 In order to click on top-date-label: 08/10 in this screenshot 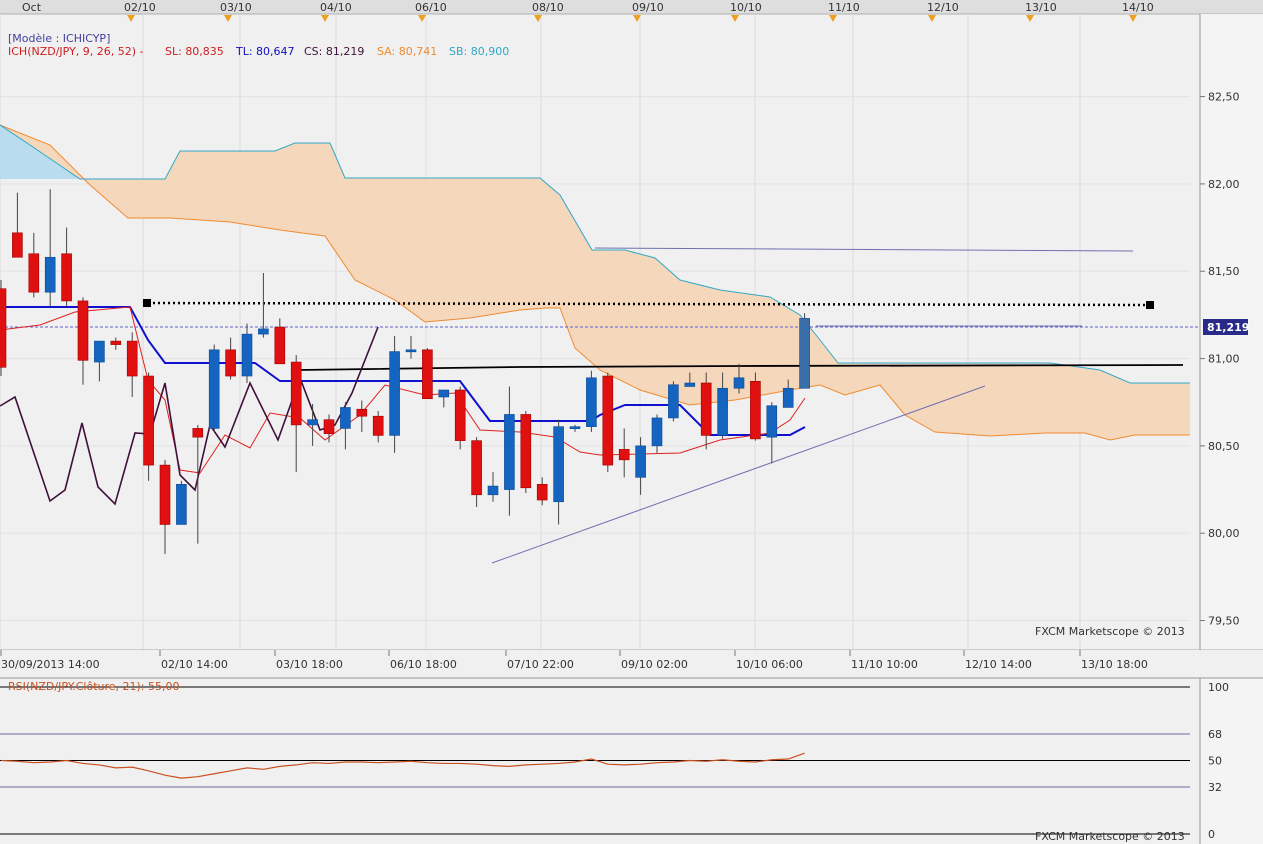, I will do `click(548, 7)`.